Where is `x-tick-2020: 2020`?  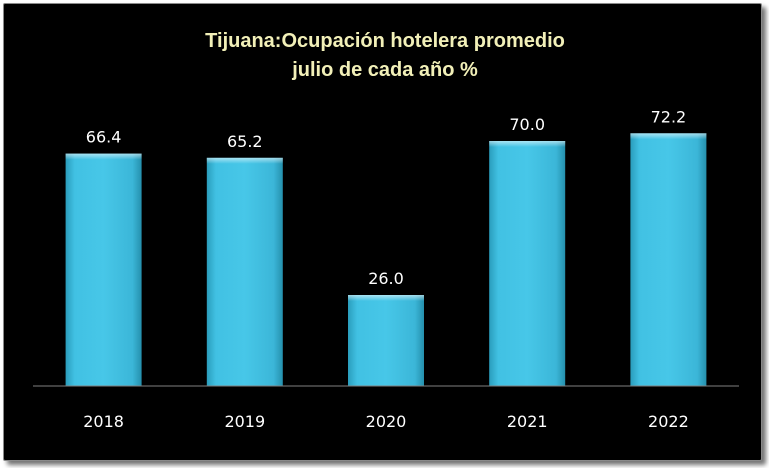
x-tick-2020: 2020 is located at coordinates (386, 421).